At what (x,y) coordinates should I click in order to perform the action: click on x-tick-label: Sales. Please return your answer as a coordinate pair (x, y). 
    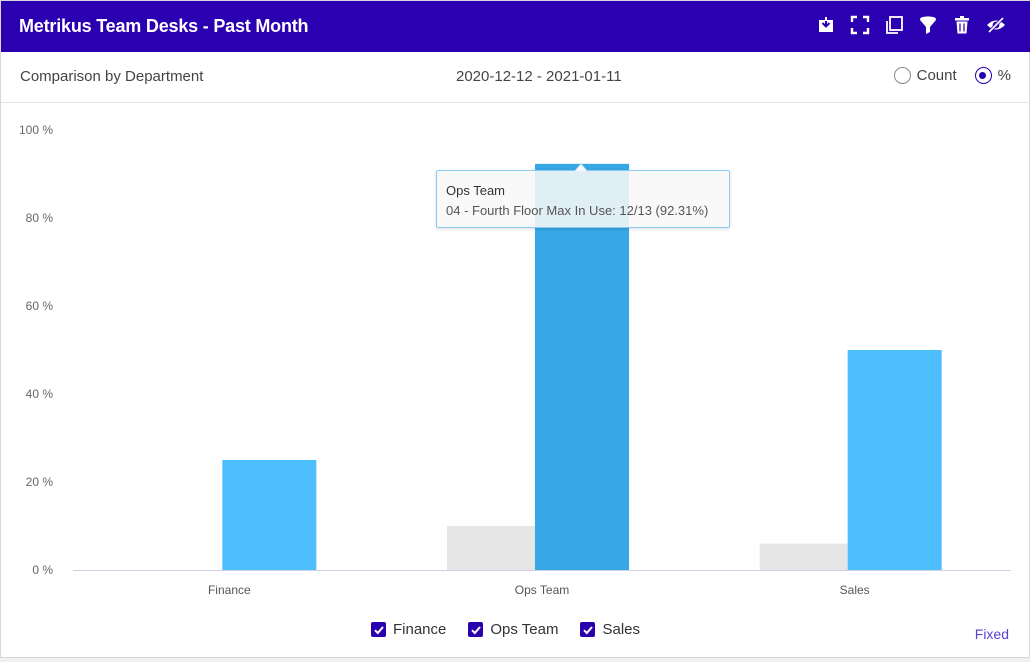
    Looking at the image, I should click on (855, 590).